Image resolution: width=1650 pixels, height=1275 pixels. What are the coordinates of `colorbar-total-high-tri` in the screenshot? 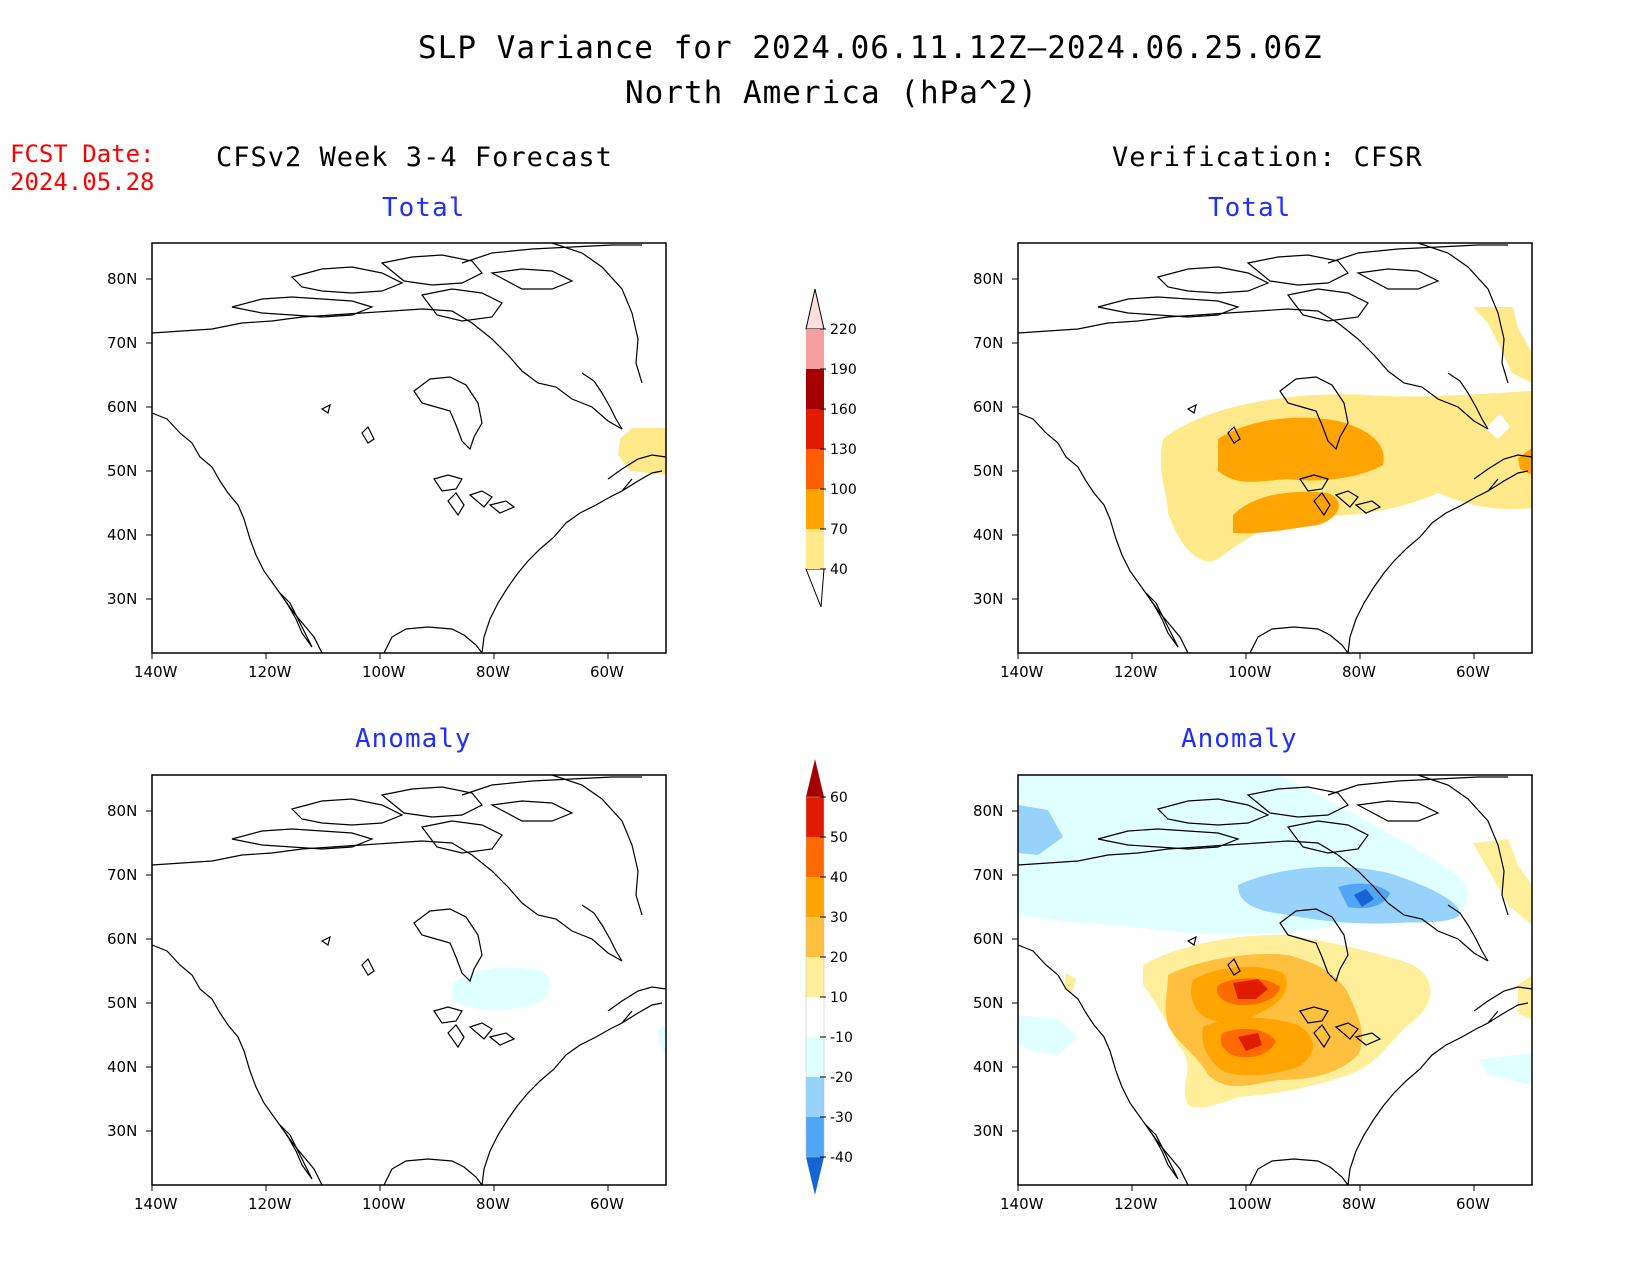 It's located at (815, 309).